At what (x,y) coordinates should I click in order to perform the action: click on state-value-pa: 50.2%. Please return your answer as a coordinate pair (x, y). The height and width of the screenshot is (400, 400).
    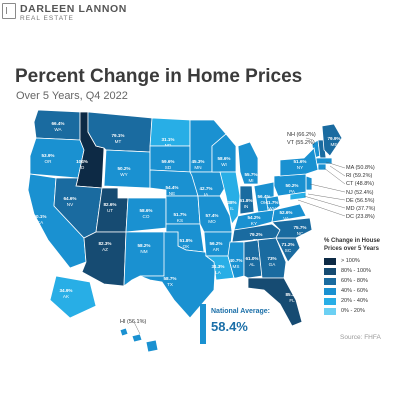
    Looking at the image, I should click on (291, 185).